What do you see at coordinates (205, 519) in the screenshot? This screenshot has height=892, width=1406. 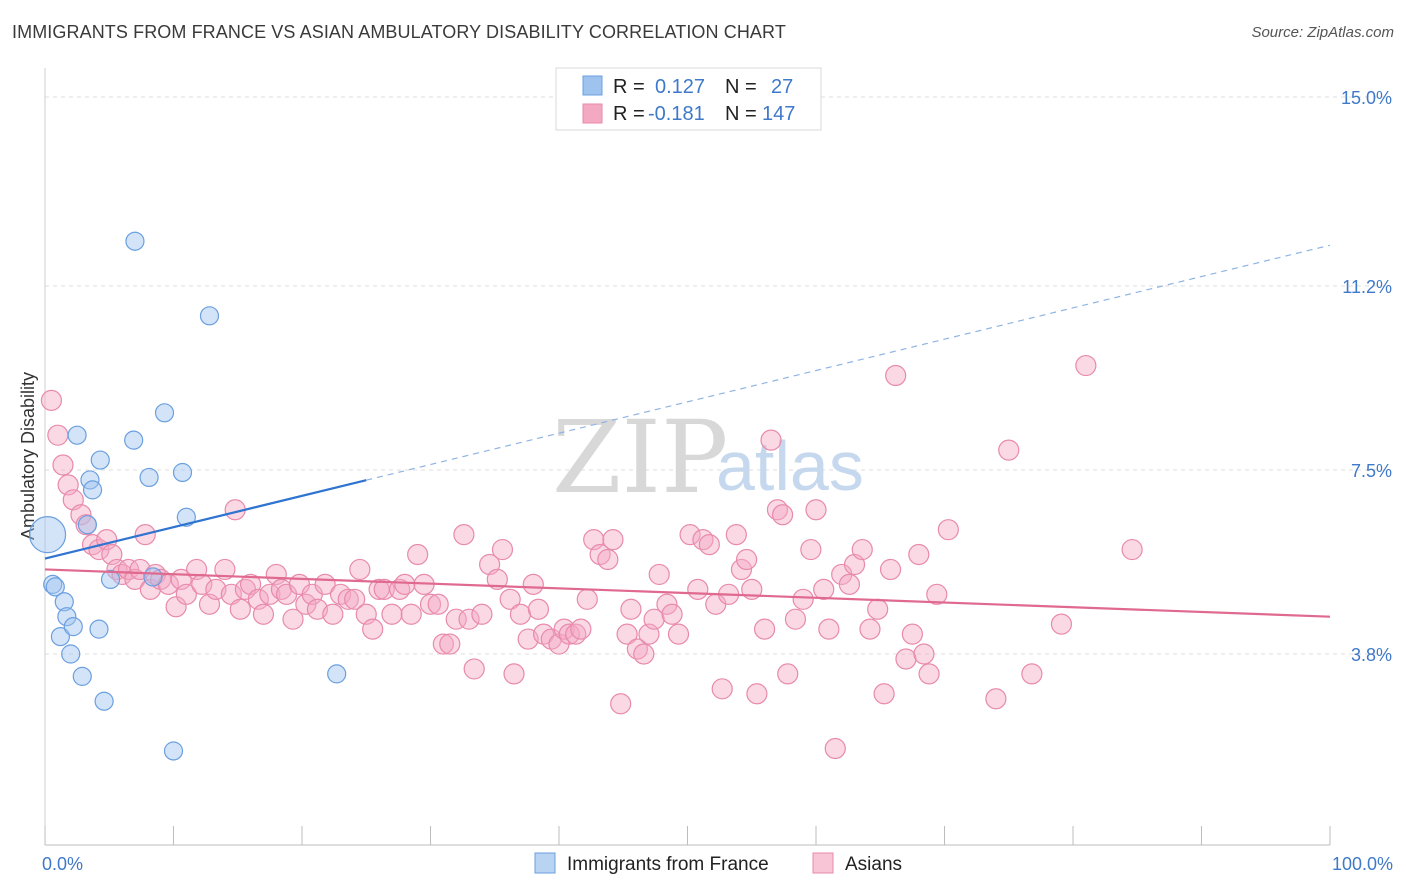 I see `trend-line-france` at bounding box center [205, 519].